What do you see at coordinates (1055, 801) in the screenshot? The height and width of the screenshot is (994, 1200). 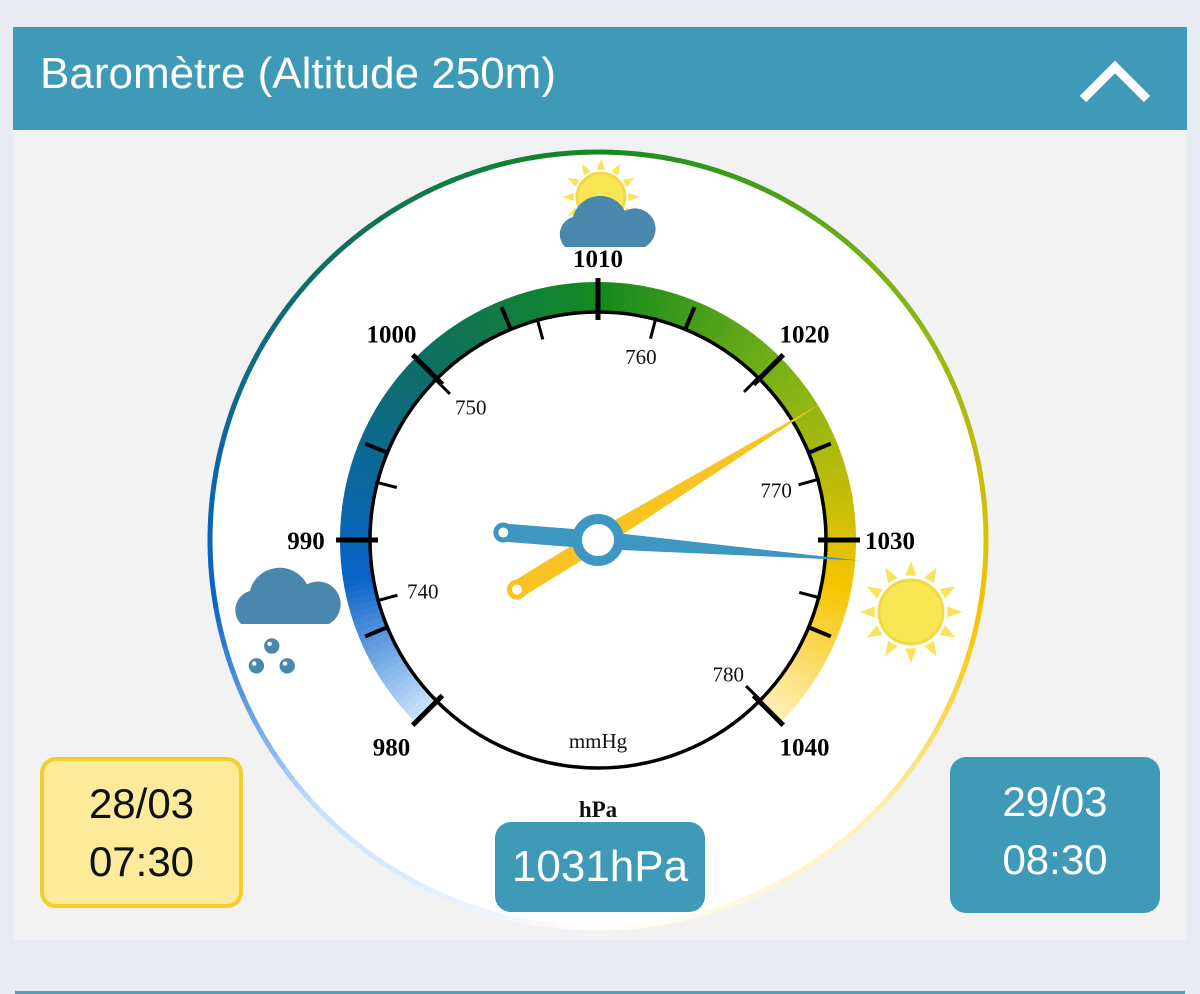 I see `current-date: 29/03` at bounding box center [1055, 801].